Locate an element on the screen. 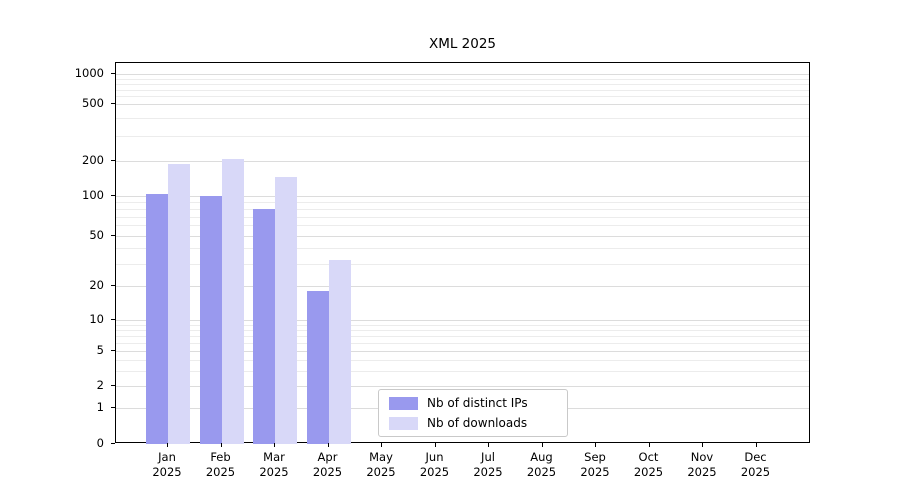 The height and width of the screenshot is (500, 900). x-tick-line: Jan is located at coordinates (167, 457).